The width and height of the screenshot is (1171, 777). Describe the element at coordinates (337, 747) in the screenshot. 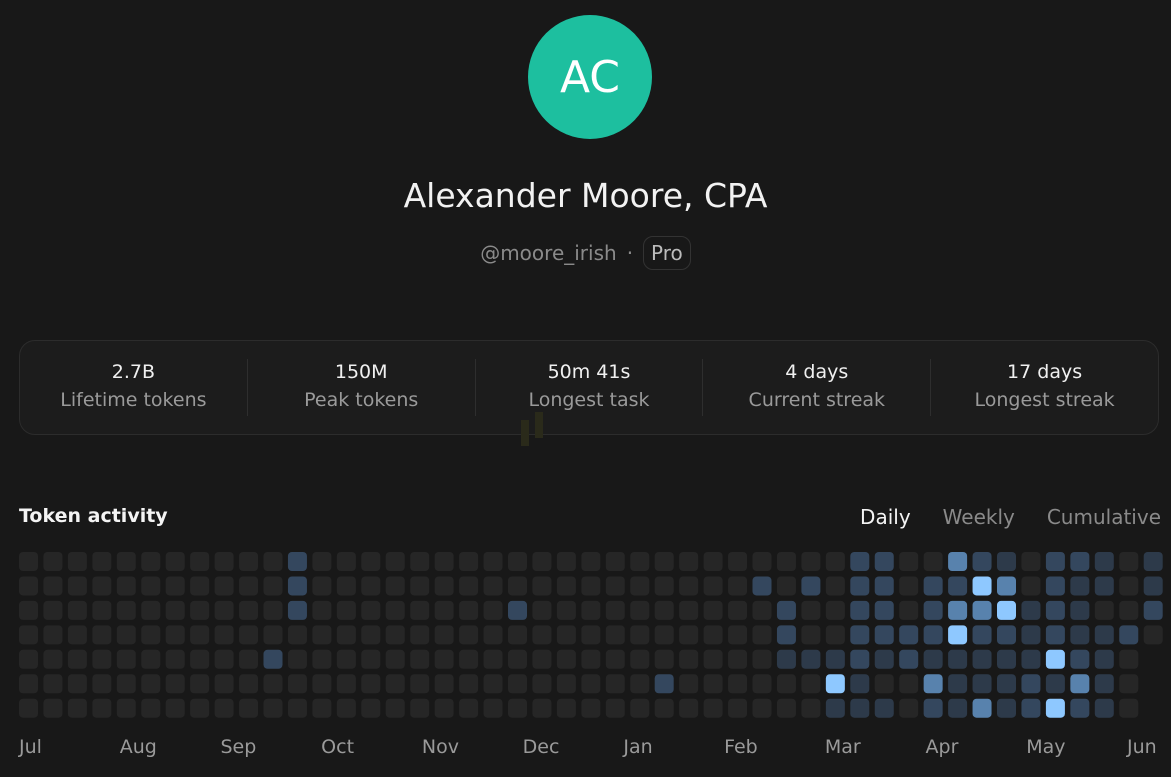

I see `month-label: Oct` at that location.